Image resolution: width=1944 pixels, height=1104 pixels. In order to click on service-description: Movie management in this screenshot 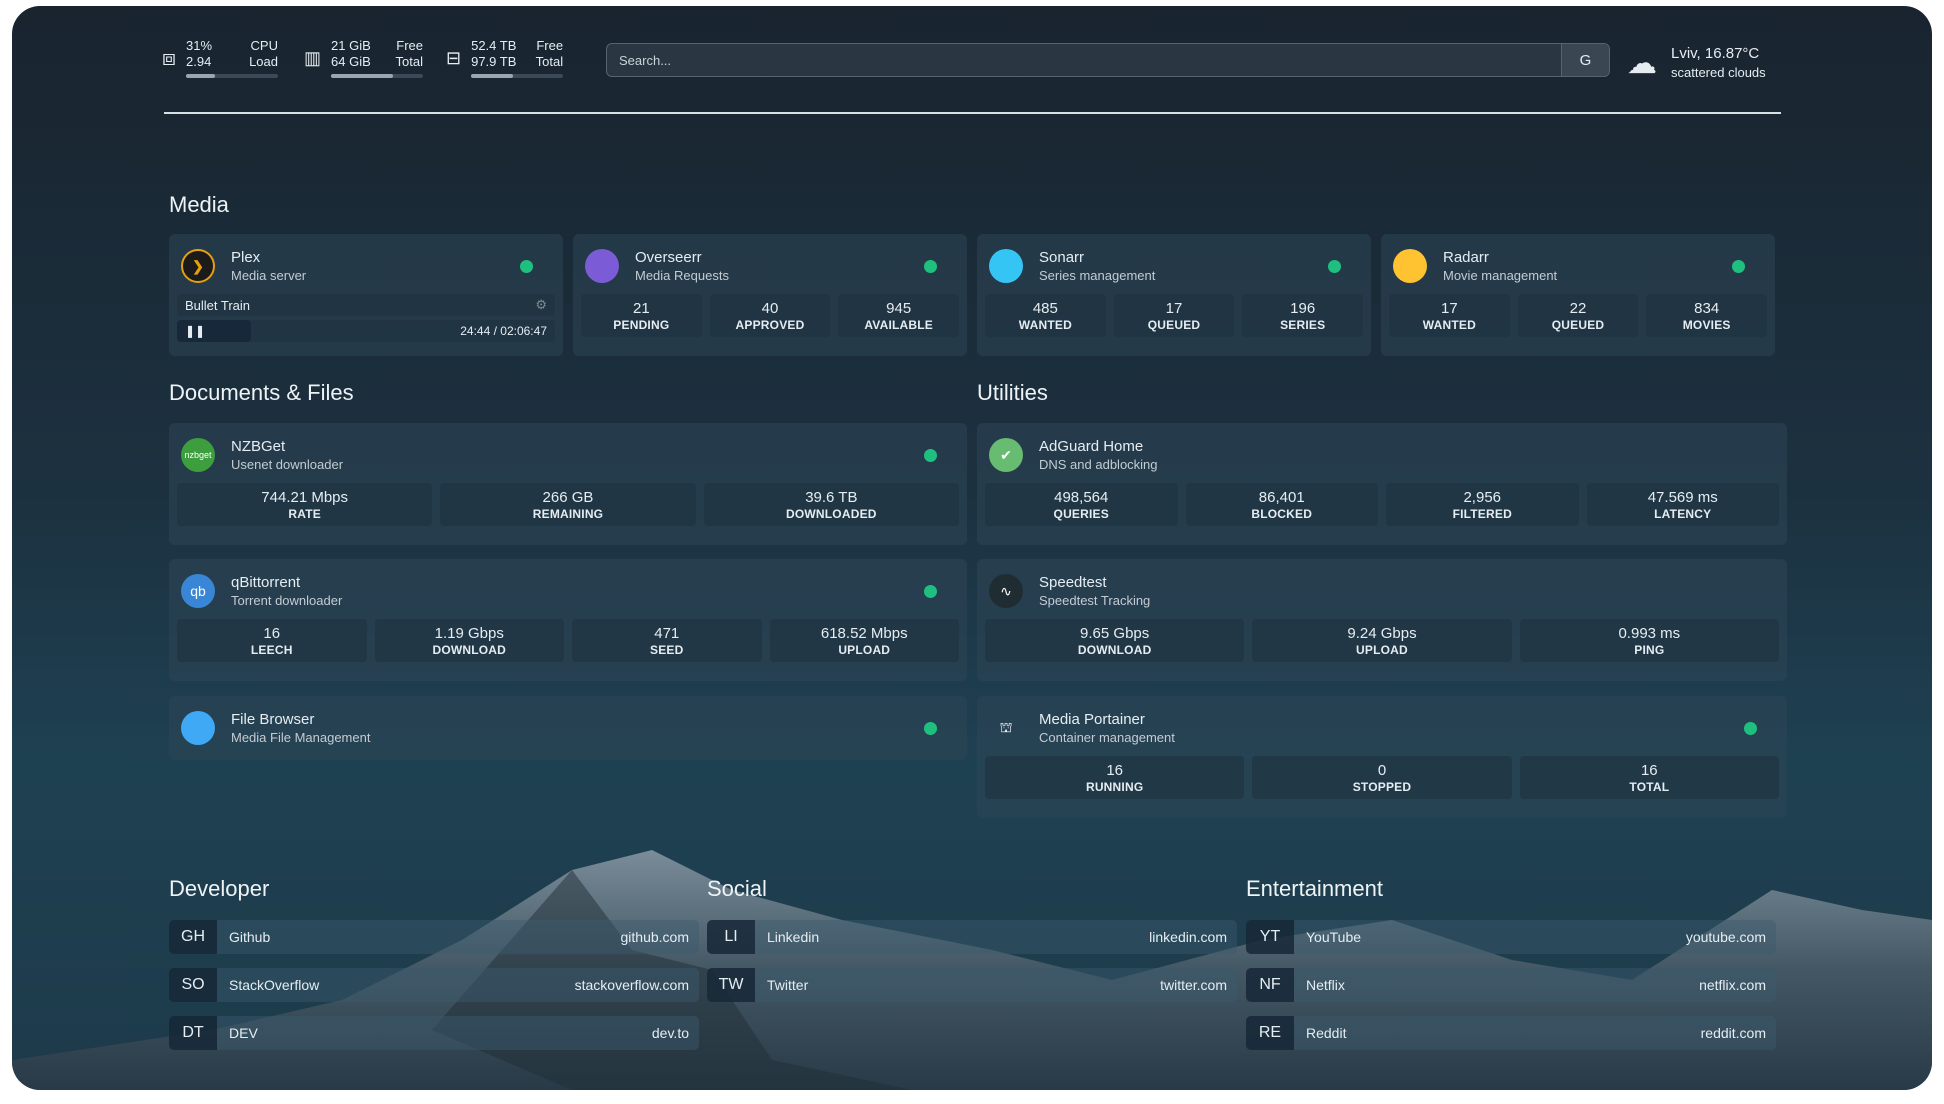, I will do `click(1500, 275)`.